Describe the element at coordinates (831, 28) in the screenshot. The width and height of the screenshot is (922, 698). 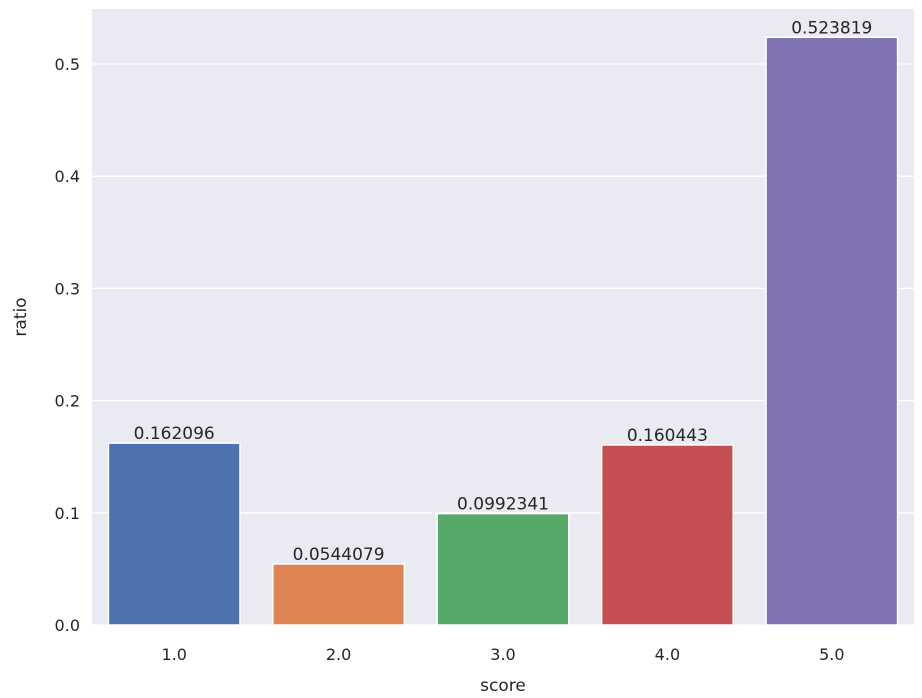
I see `bar-value-label: 0.523819` at that location.